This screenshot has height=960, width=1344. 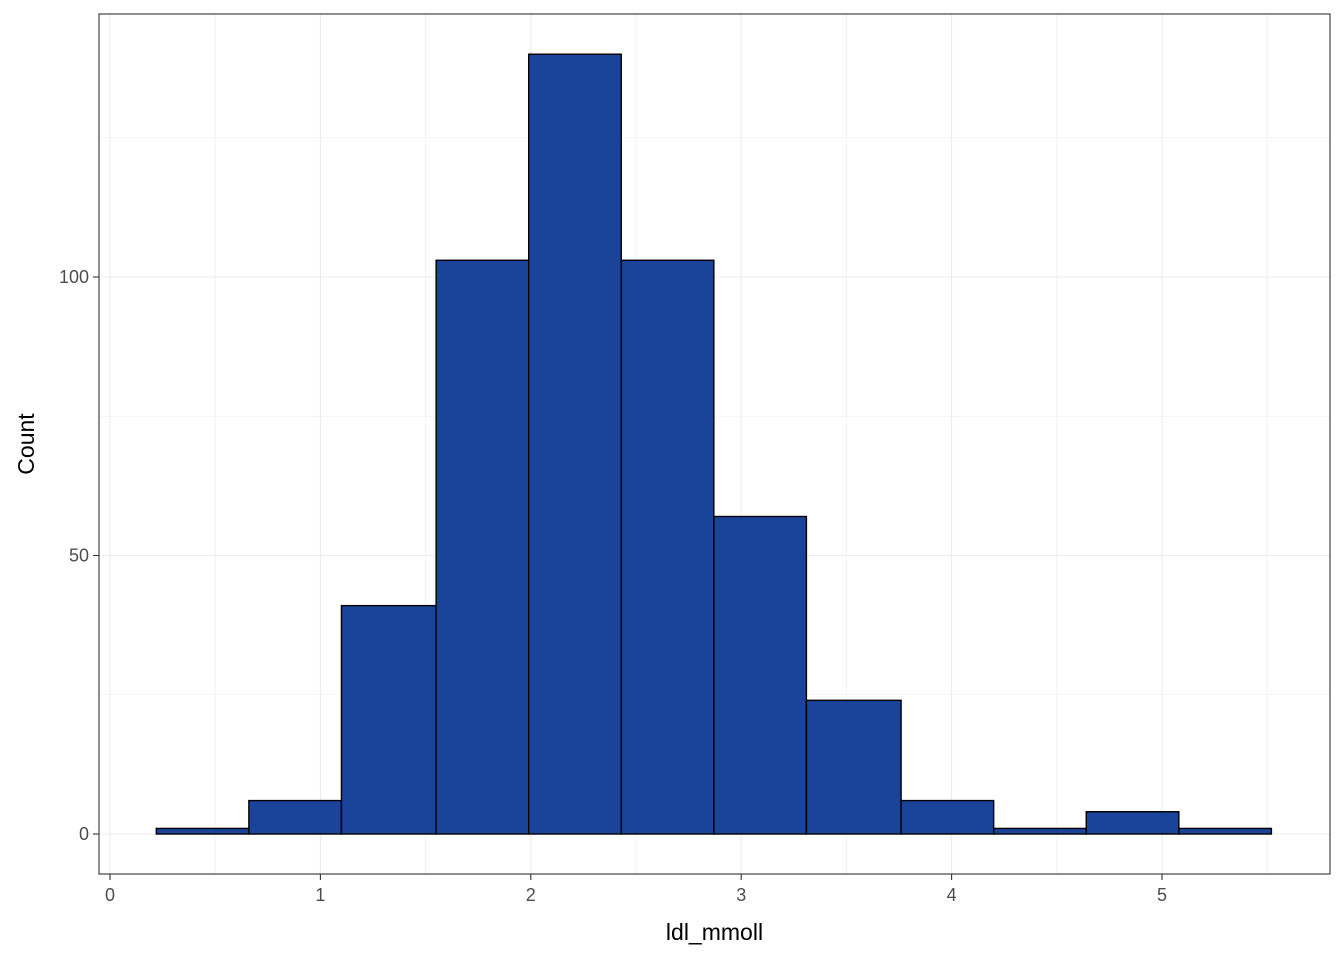 I want to click on x-tick-label: 4, so click(x=952, y=895).